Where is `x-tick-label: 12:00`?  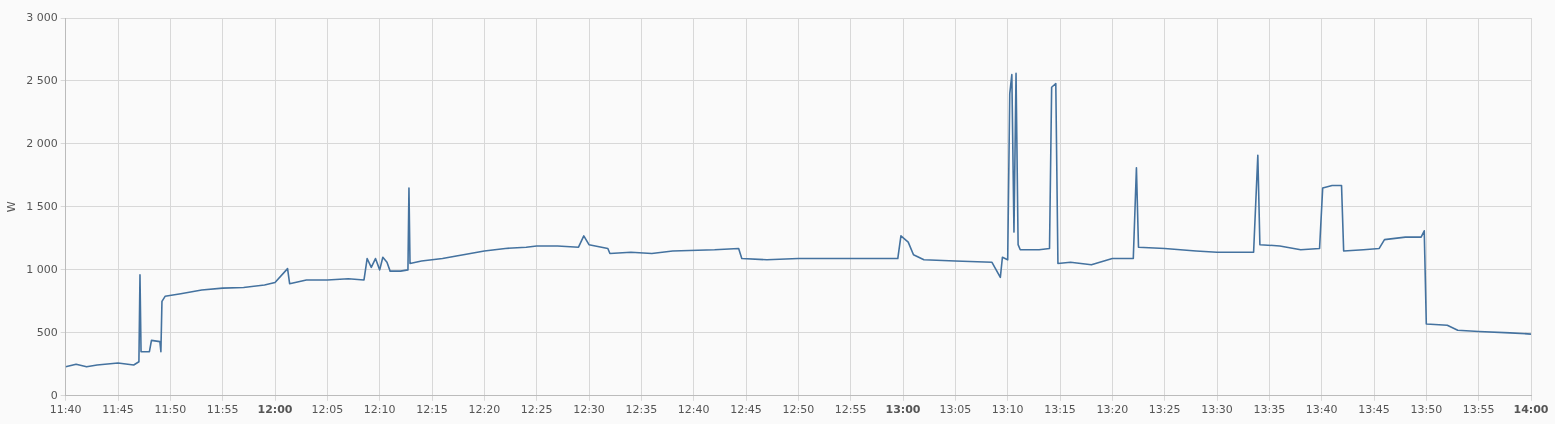
x-tick-label: 12:00 is located at coordinates (275, 410).